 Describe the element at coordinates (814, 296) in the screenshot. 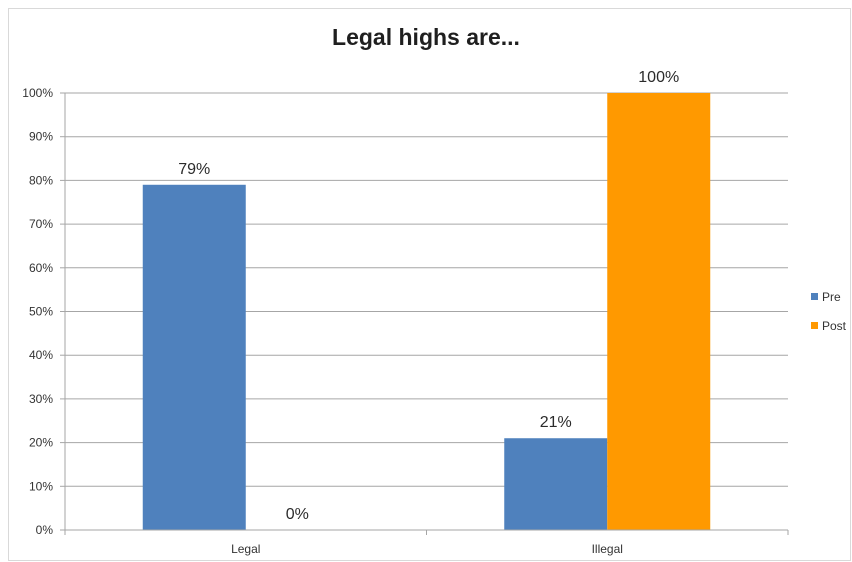

I see `legend-swatch-pre` at that location.